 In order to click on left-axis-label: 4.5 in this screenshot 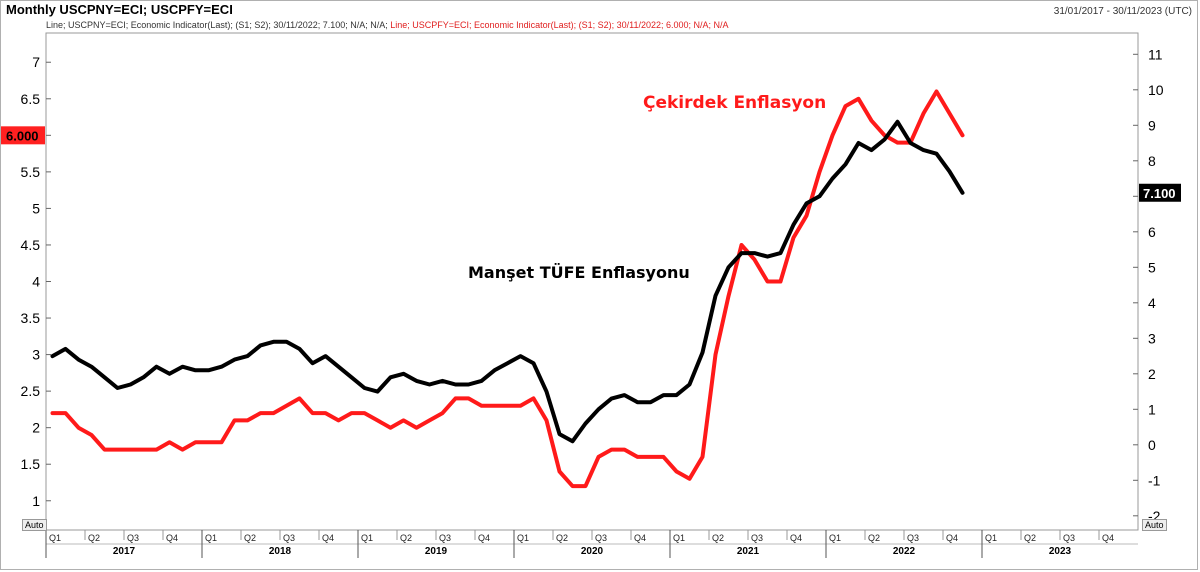, I will do `click(31, 245)`.